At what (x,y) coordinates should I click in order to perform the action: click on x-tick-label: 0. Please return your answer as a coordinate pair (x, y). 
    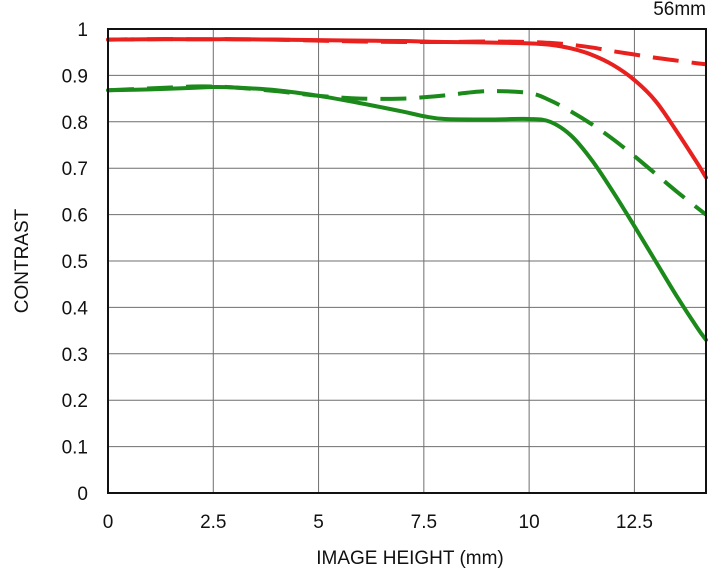
    Looking at the image, I should click on (108, 522).